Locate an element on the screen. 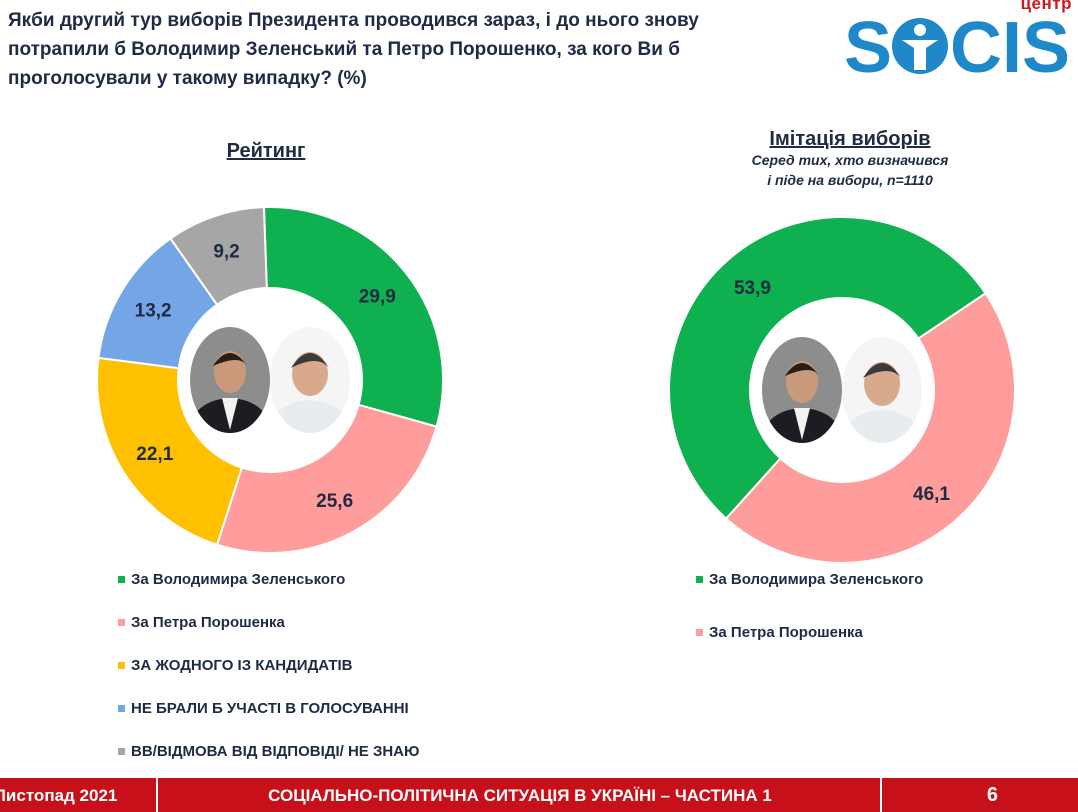 Image resolution: width=1078 pixels, height=812 pixels. panel-right-title: Імітація виборів is located at coordinates (850, 139).